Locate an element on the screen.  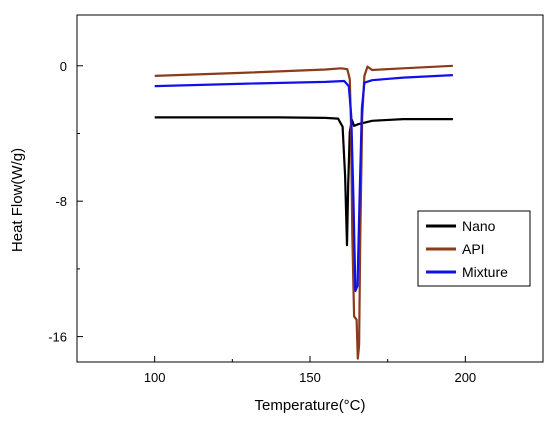
y-axis-ticks: -16 -8 0 is located at coordinates (65, 202).